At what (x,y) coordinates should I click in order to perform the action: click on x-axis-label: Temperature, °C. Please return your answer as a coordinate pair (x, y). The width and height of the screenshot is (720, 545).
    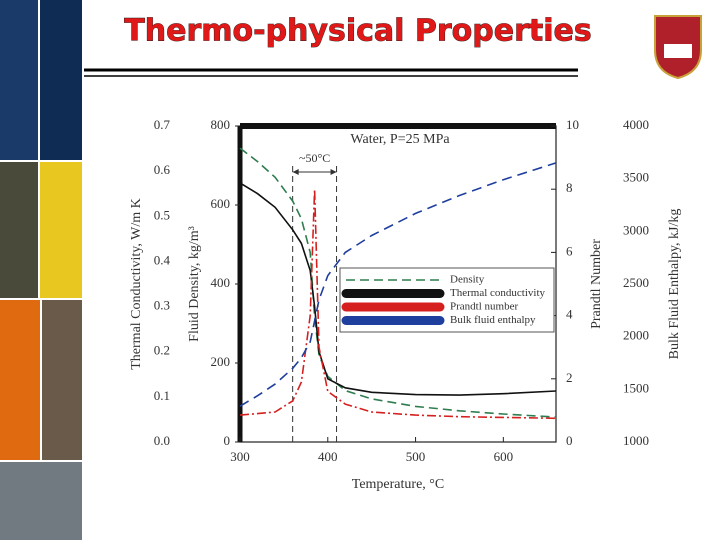
    Looking at the image, I should click on (398, 484).